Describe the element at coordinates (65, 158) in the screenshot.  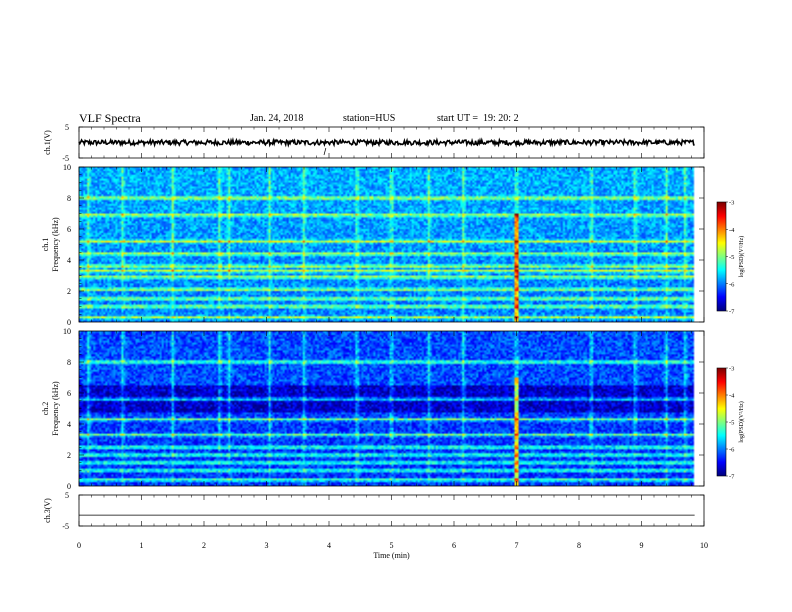
I see `ch1-waveform-ytick-label: -5` at that location.